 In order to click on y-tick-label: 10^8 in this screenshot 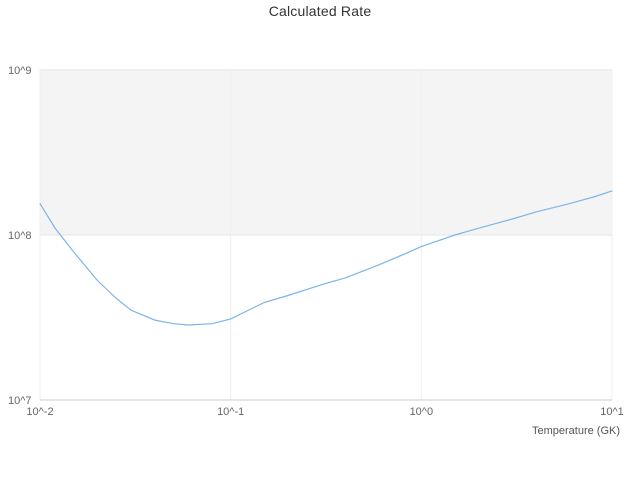, I will do `click(20, 236)`.